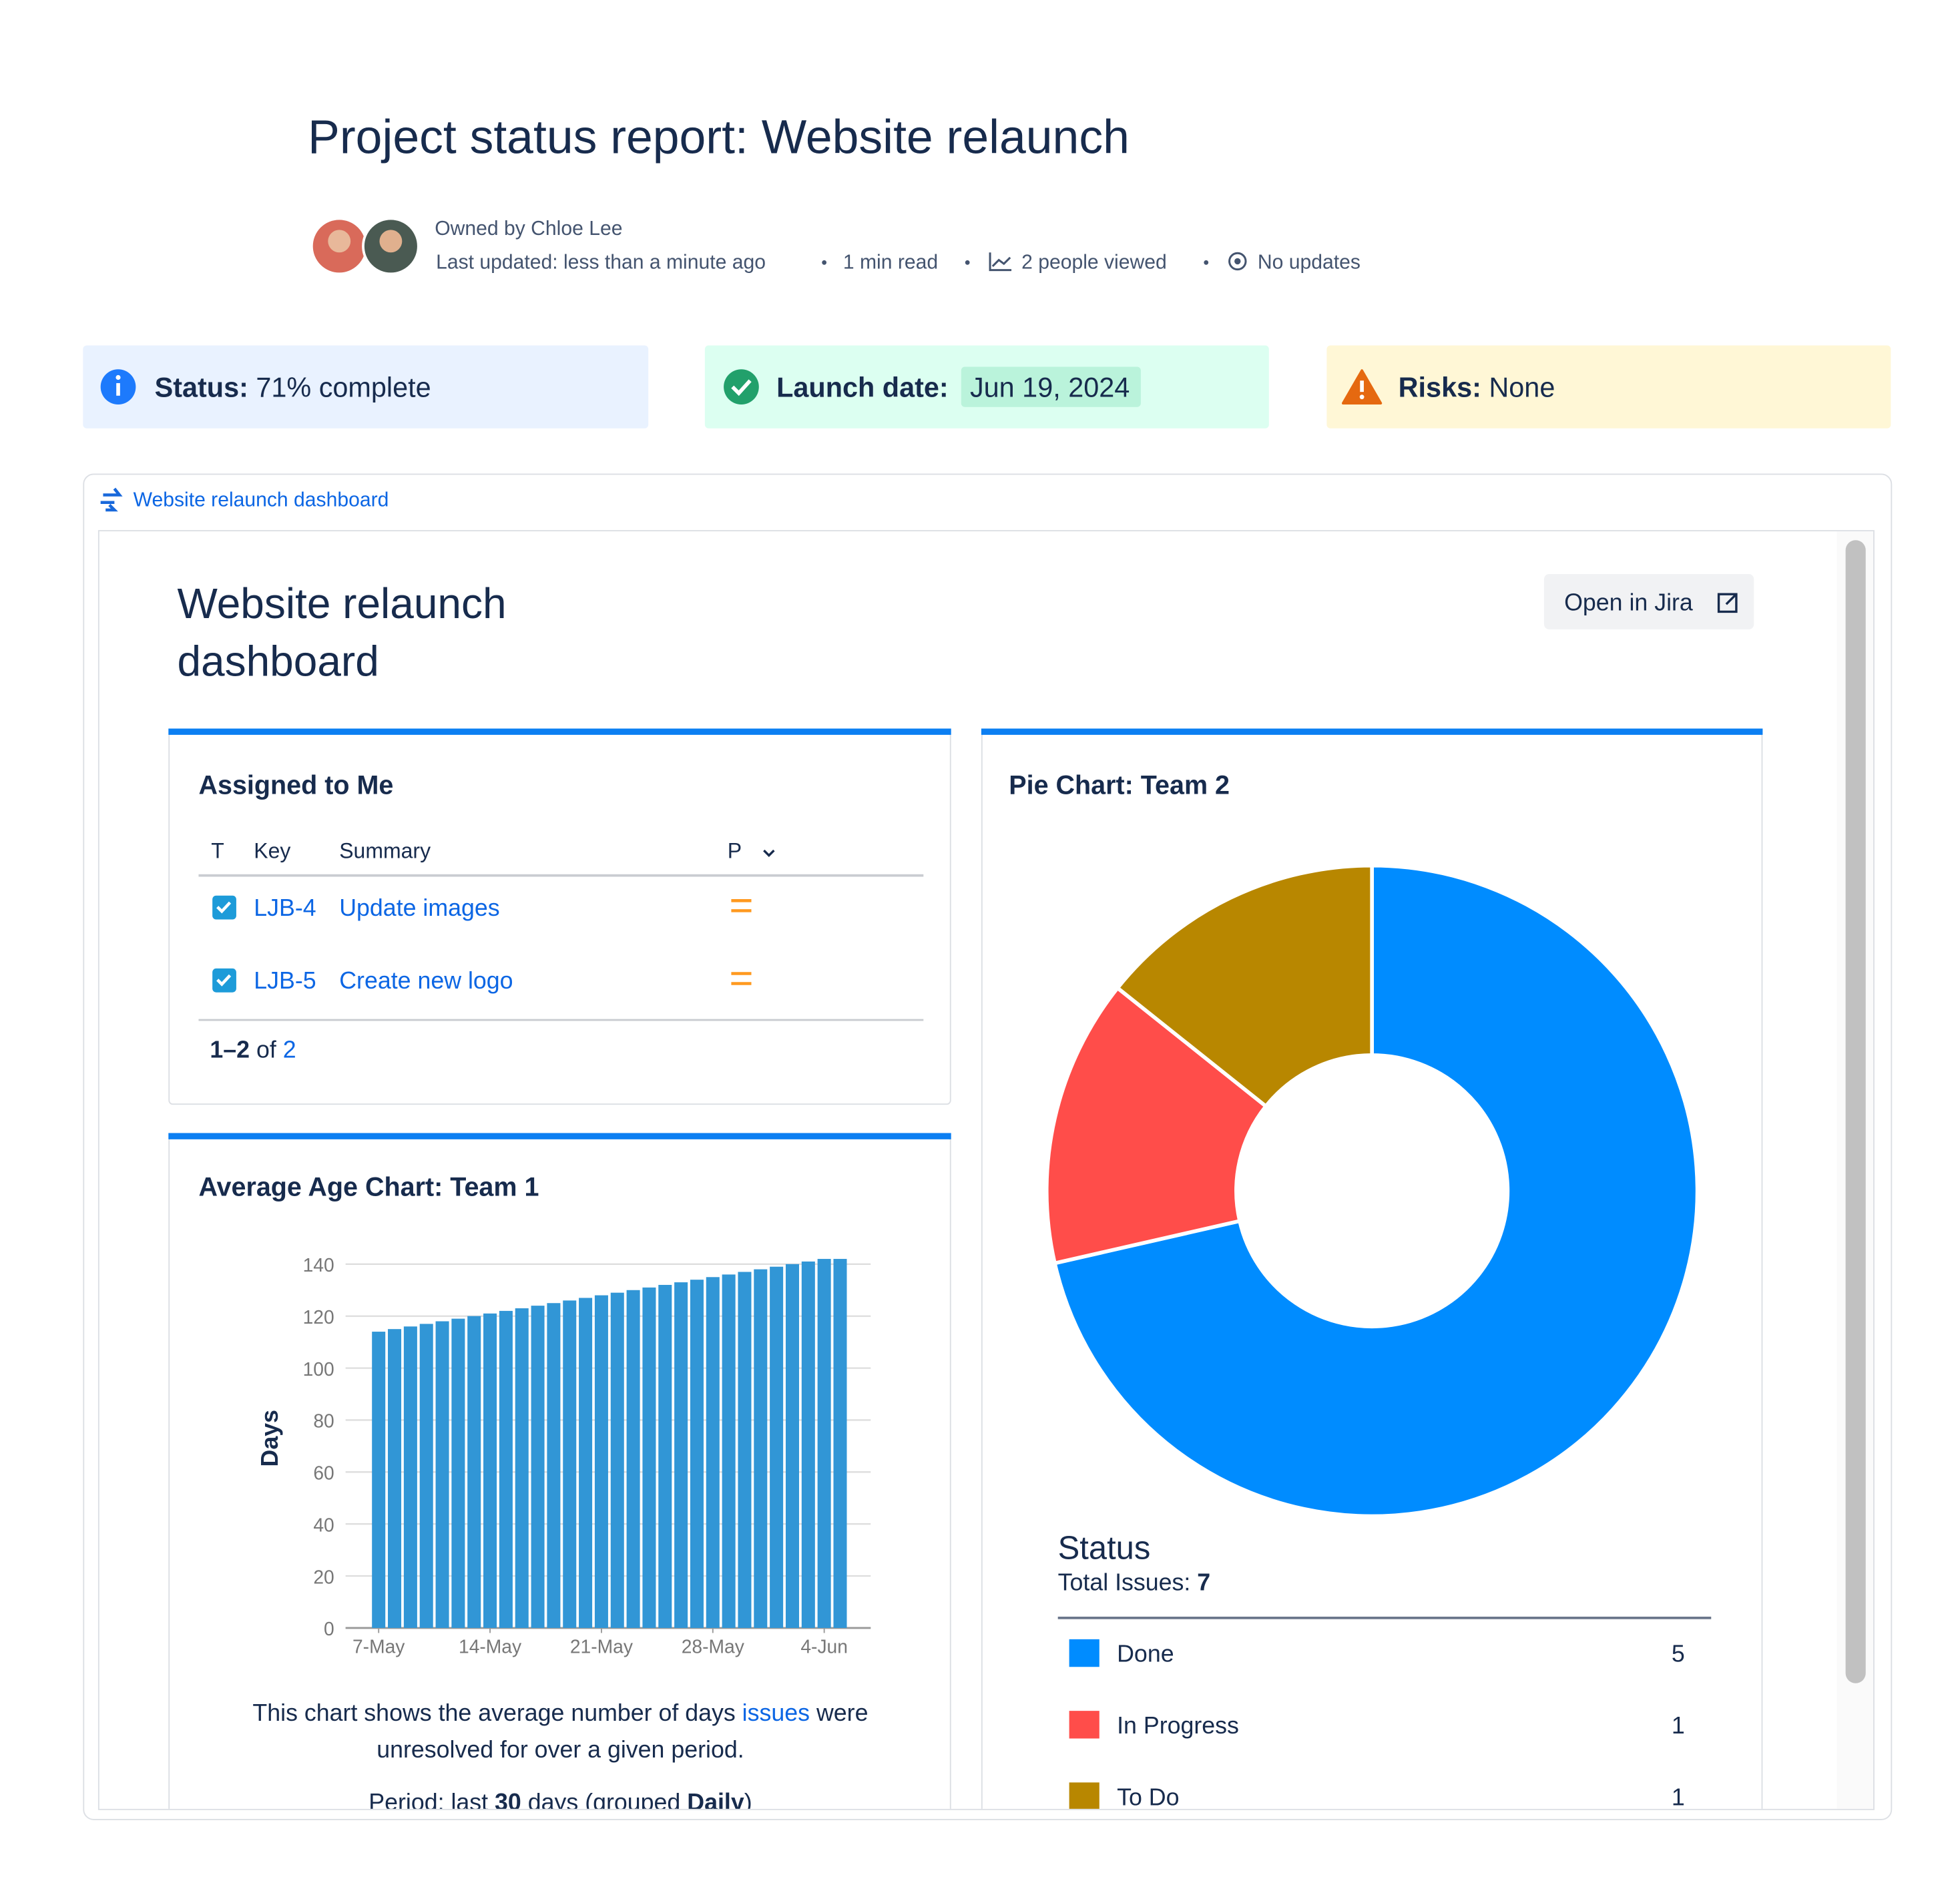 This screenshot has width=1960, height=1893. What do you see at coordinates (748, 1802) in the screenshot?
I see `period-text: )` at bounding box center [748, 1802].